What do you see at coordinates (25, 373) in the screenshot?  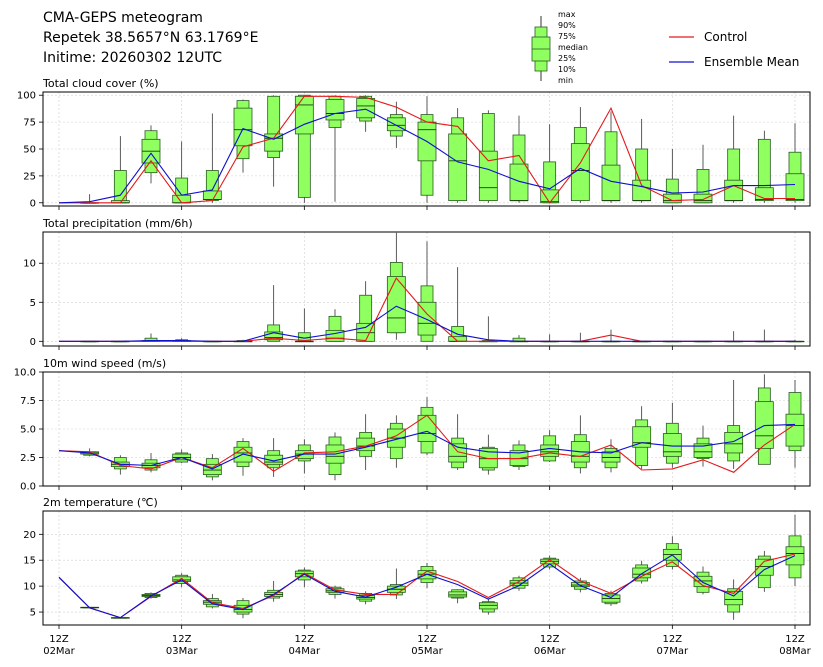 I see `y-tick-label: 10.0` at bounding box center [25, 373].